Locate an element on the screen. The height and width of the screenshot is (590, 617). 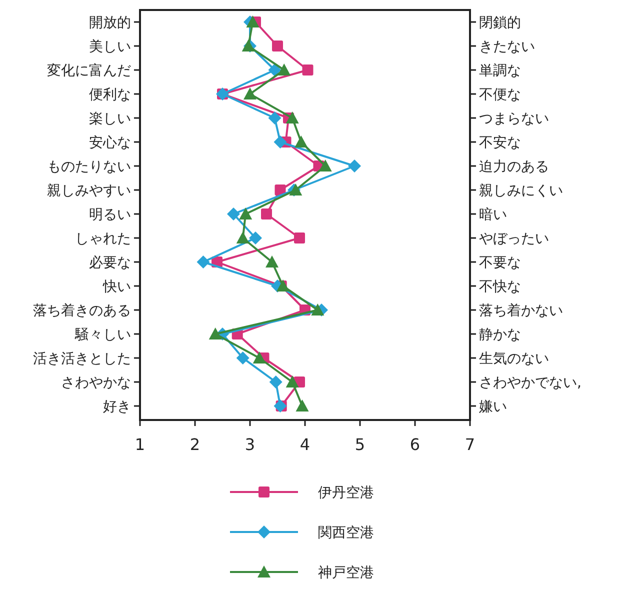
x-tick-label: 2 is located at coordinates (195, 444).